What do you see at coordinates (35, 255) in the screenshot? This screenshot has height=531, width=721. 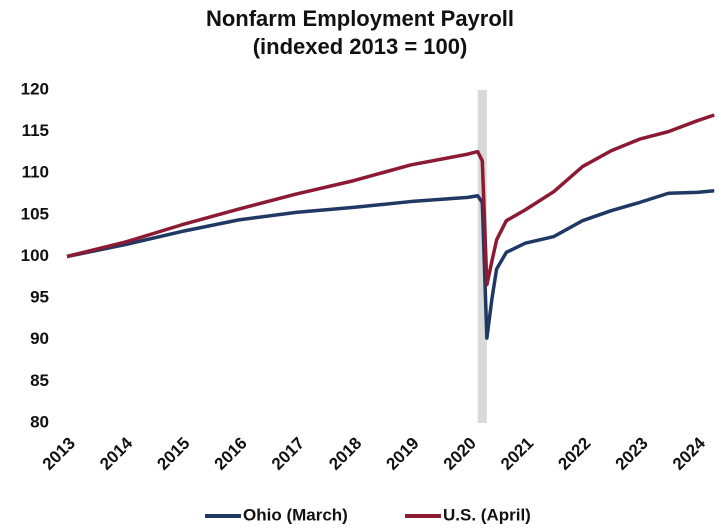 I see `y-tick-label: 100` at bounding box center [35, 255].